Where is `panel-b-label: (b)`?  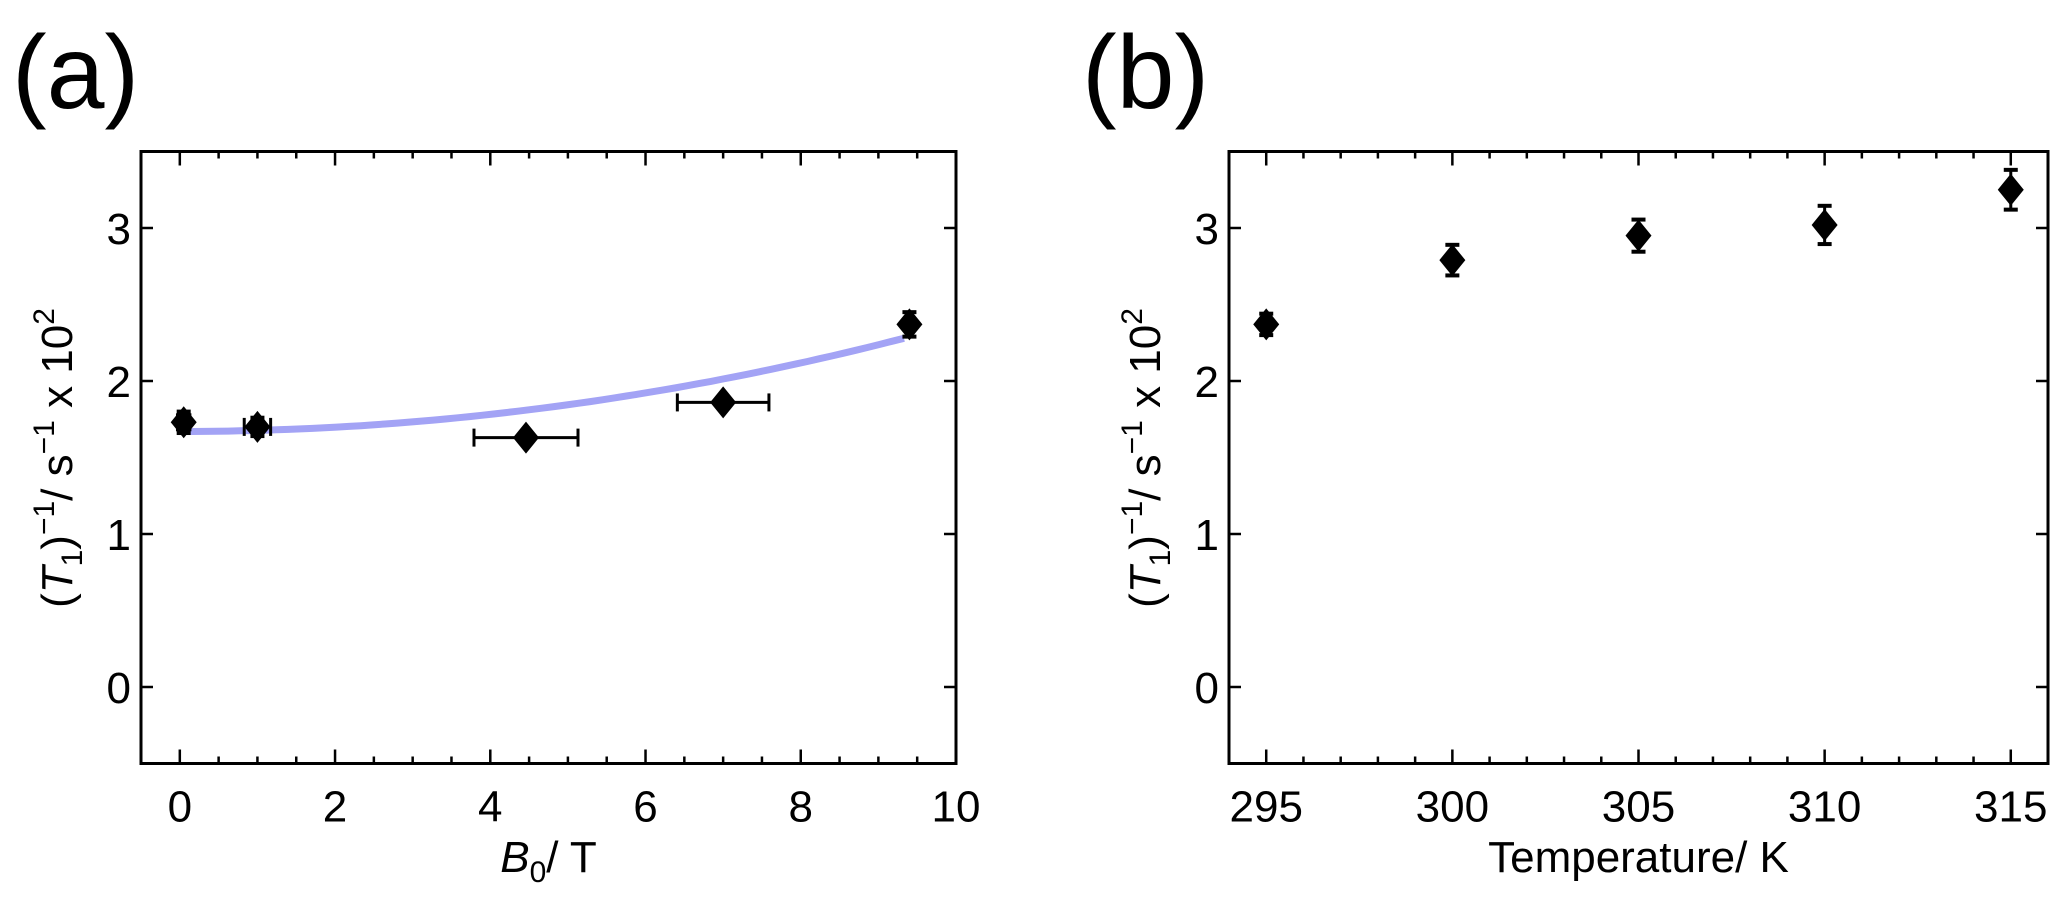
panel-b-label: (b) is located at coordinates (1145, 73).